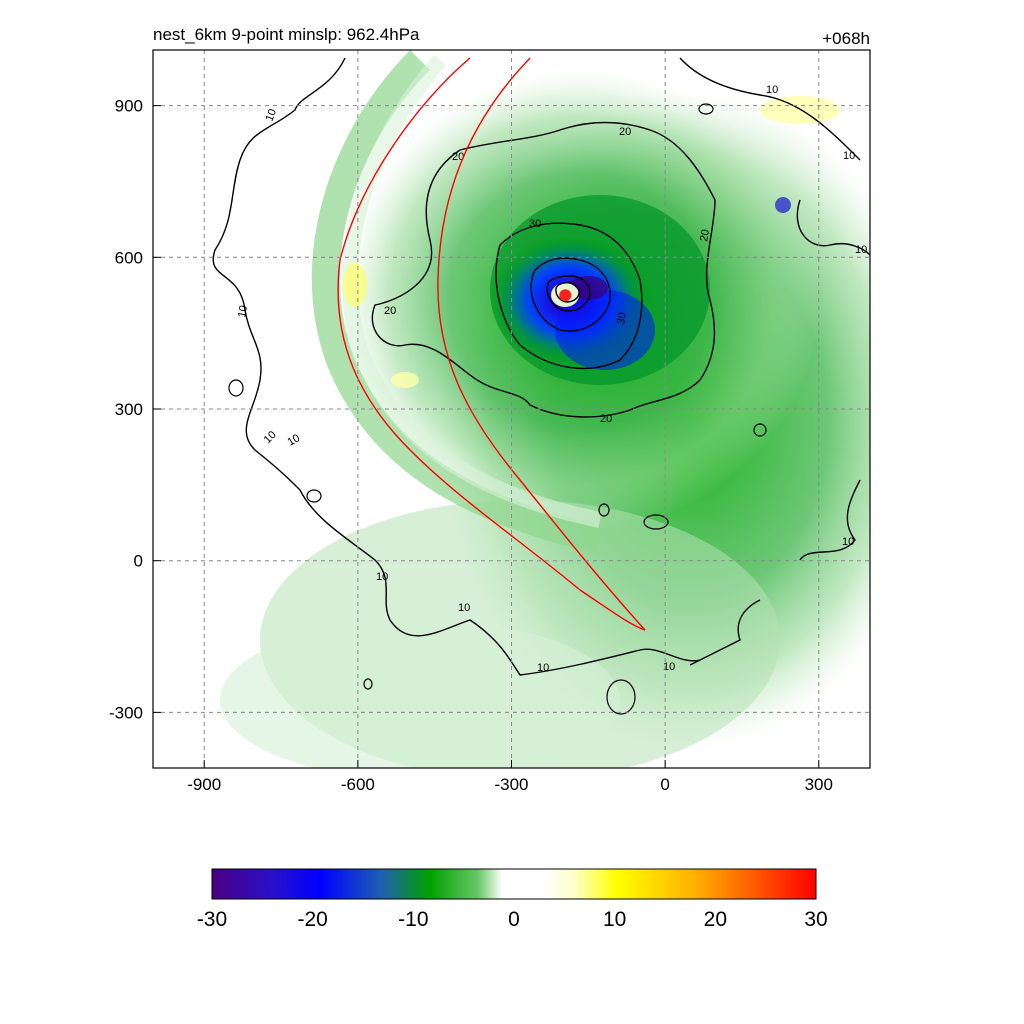 The width and height of the screenshot is (1024, 1024). Describe the element at coordinates (129, 106) in the screenshot. I see `y-tick-label: 900` at that location.